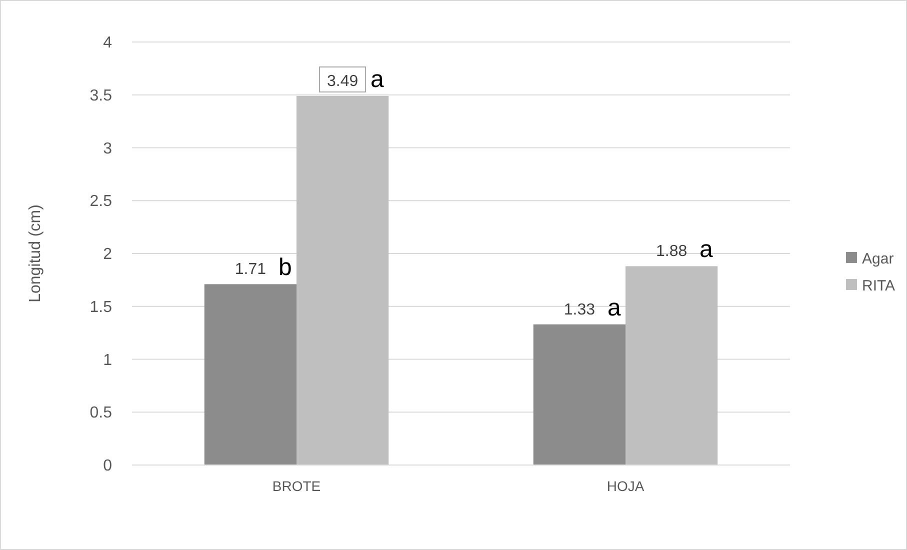  What do you see at coordinates (101, 307) in the screenshot?
I see `y-tick-label: 1.5` at bounding box center [101, 307].